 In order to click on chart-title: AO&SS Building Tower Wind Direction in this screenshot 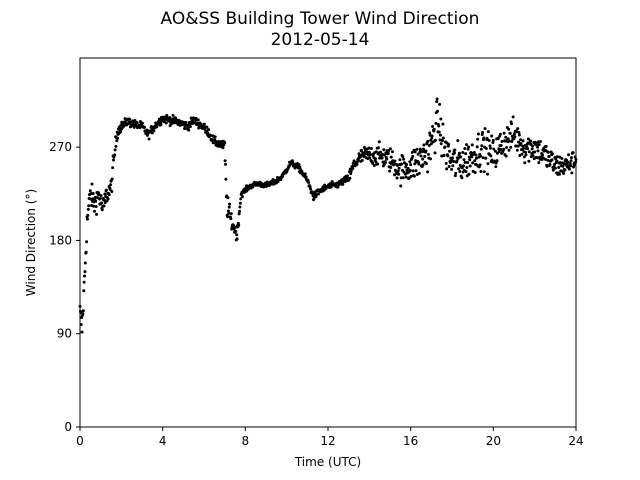, I will do `click(320, 19)`.